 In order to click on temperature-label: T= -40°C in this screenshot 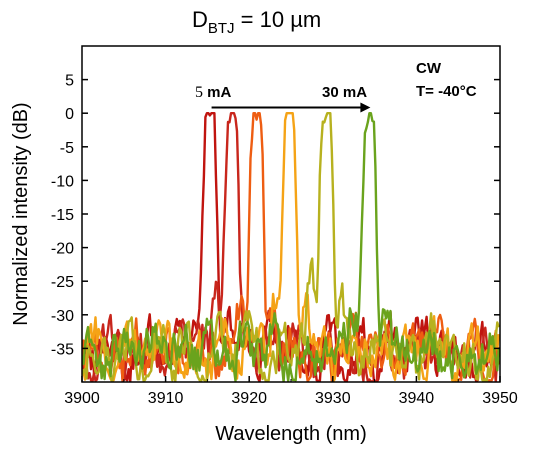, I will do `click(446, 91)`.